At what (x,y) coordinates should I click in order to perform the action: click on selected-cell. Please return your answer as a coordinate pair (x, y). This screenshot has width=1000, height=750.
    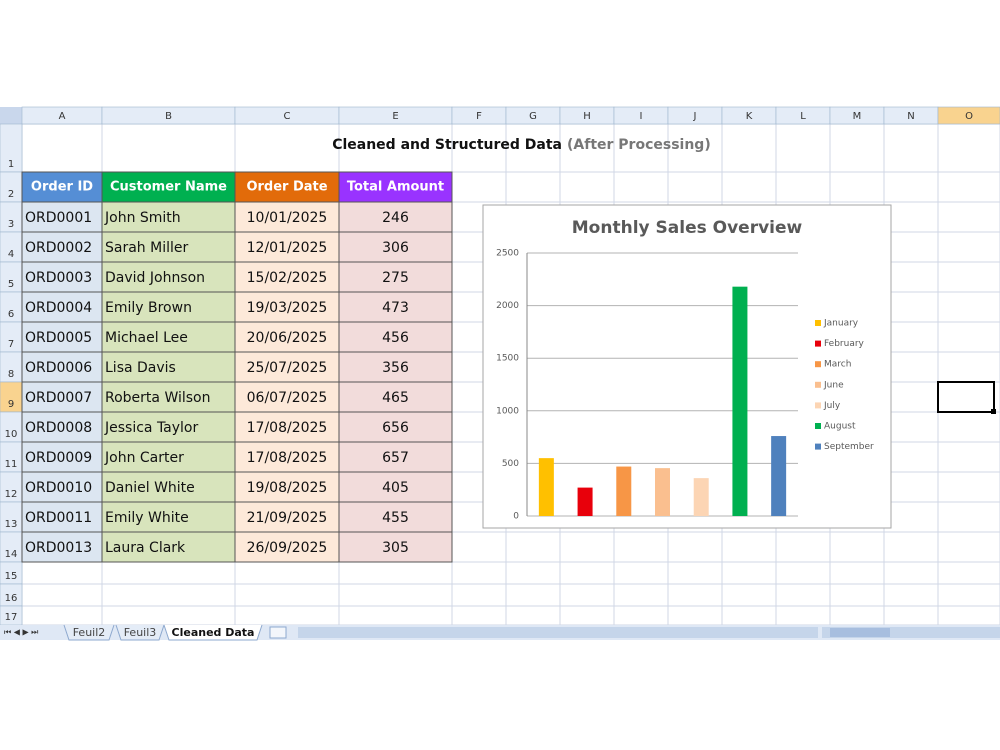
    Looking at the image, I should click on (966, 397).